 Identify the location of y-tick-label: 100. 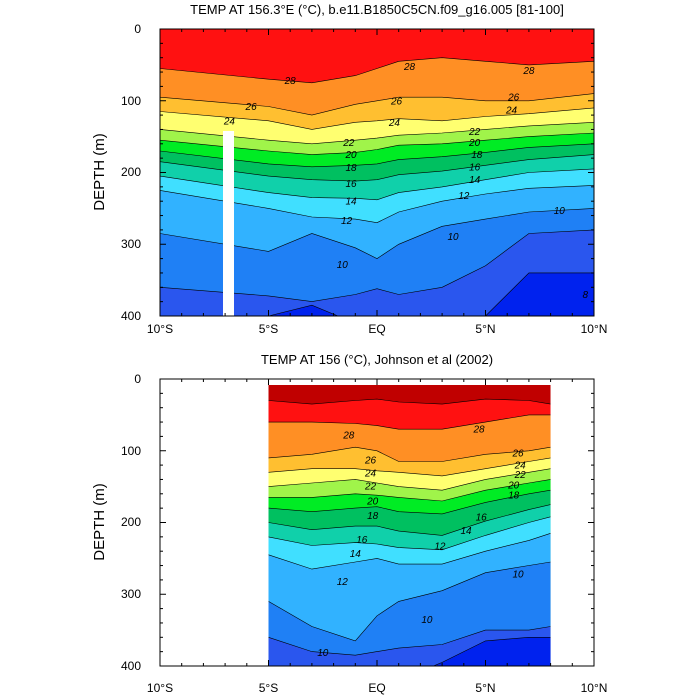
(131, 451).